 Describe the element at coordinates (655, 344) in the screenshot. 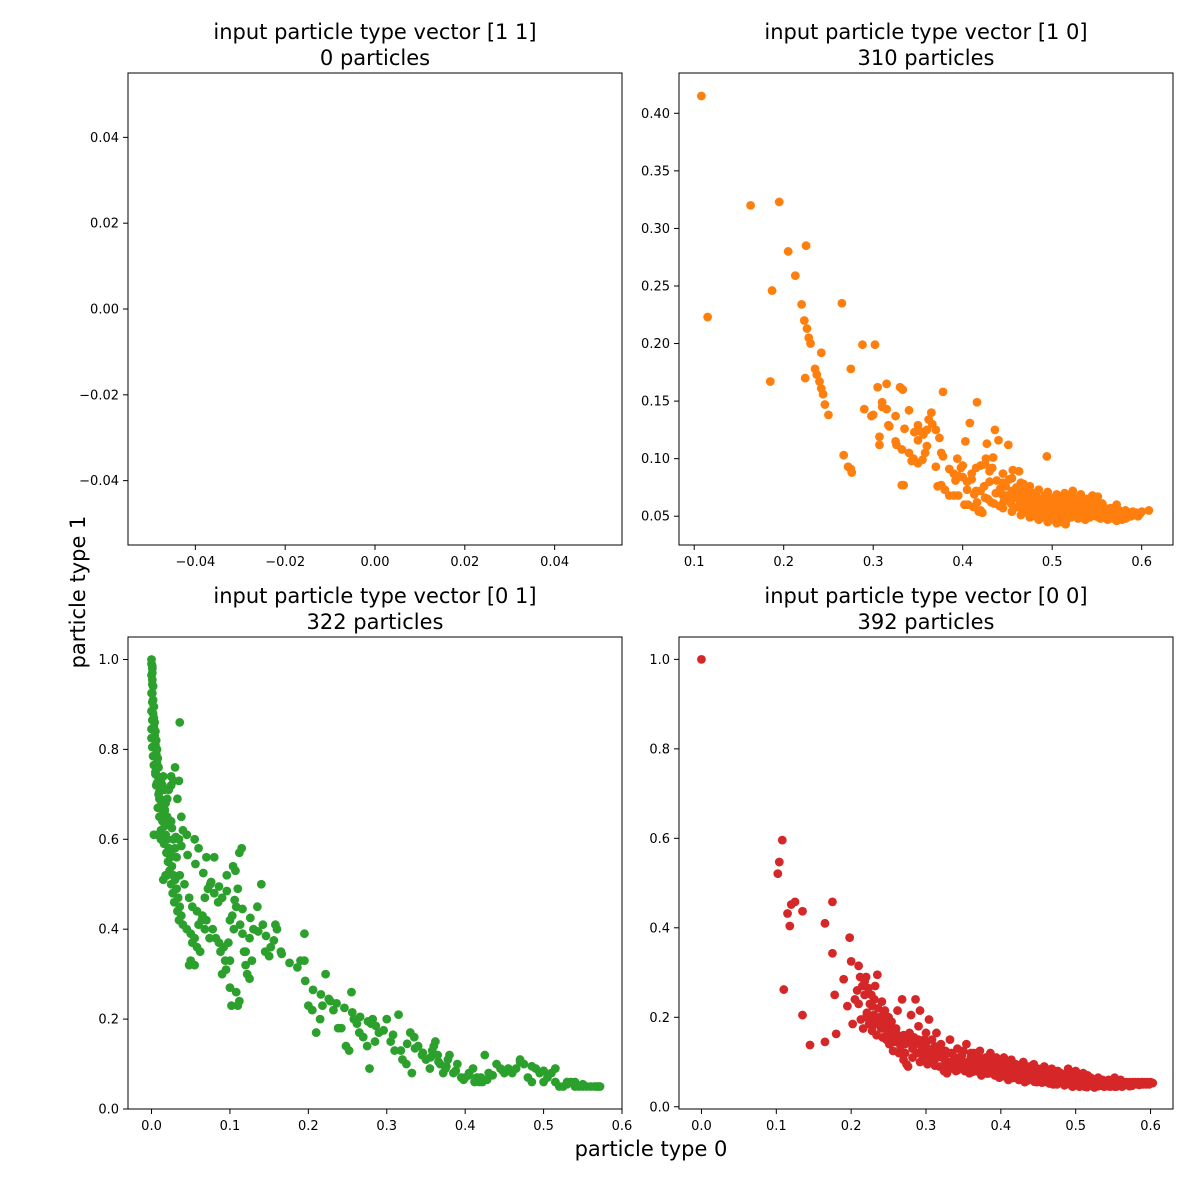

I see `y-tick-label: 0.20` at that location.